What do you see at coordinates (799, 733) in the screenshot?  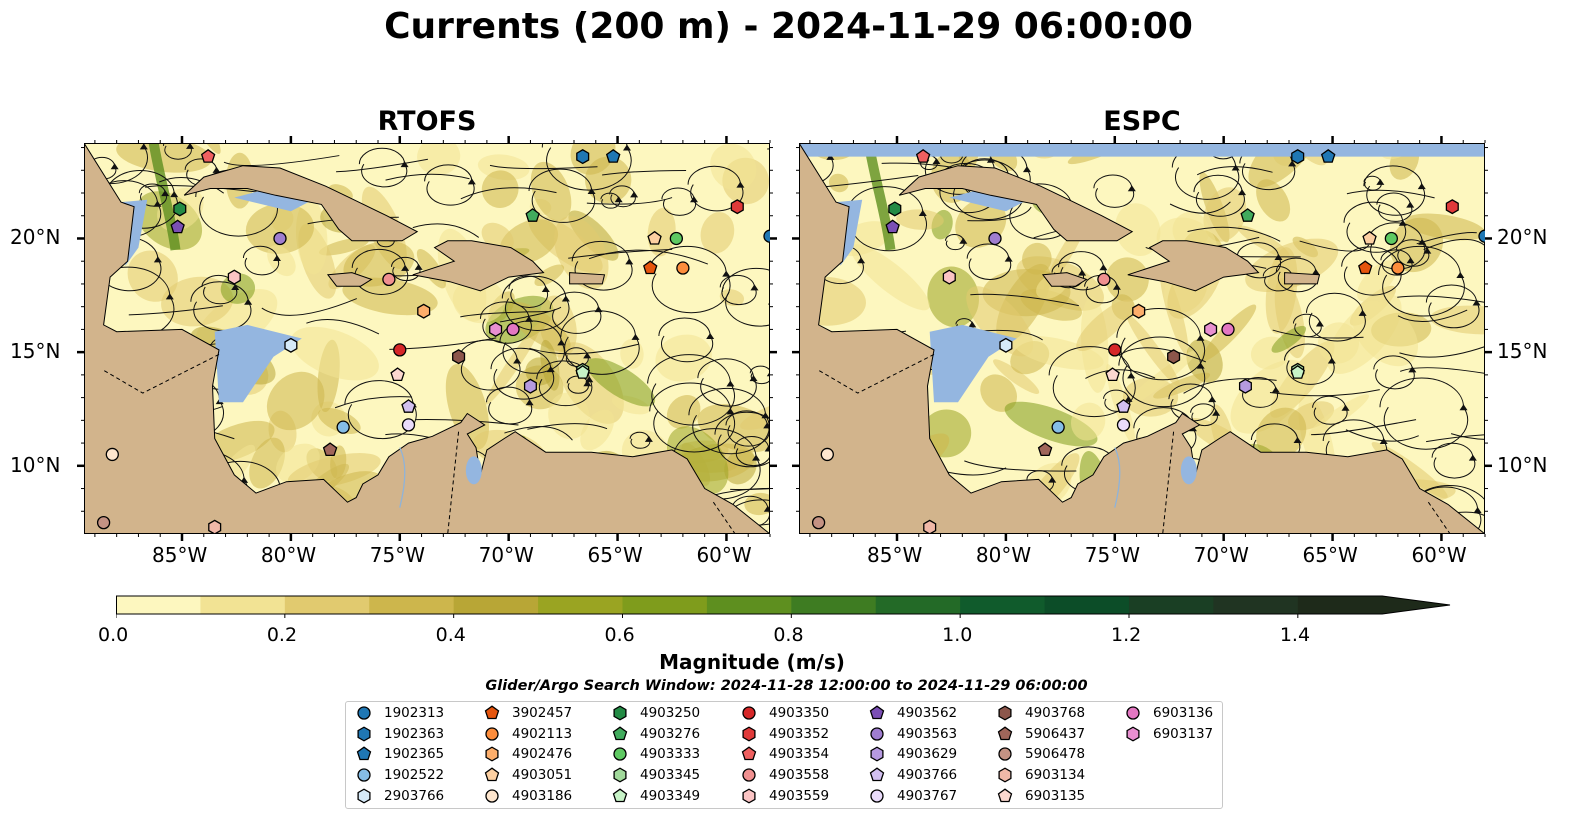 I see `legend-item-label: 4903352` at bounding box center [799, 733].